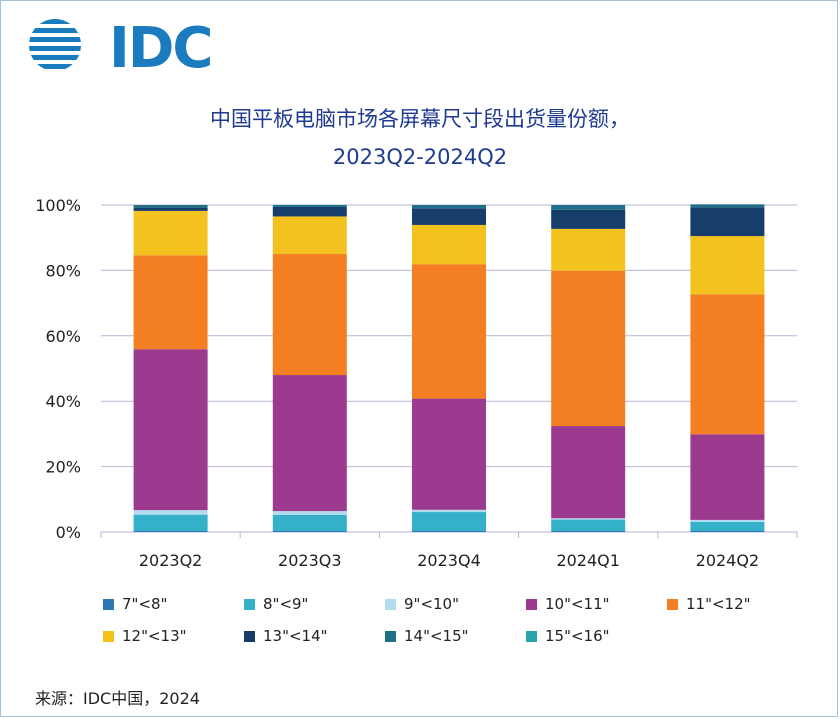 This screenshot has height=719, width=840. What do you see at coordinates (577, 604) in the screenshot?
I see `legend-label: 10"<11"` at bounding box center [577, 604].